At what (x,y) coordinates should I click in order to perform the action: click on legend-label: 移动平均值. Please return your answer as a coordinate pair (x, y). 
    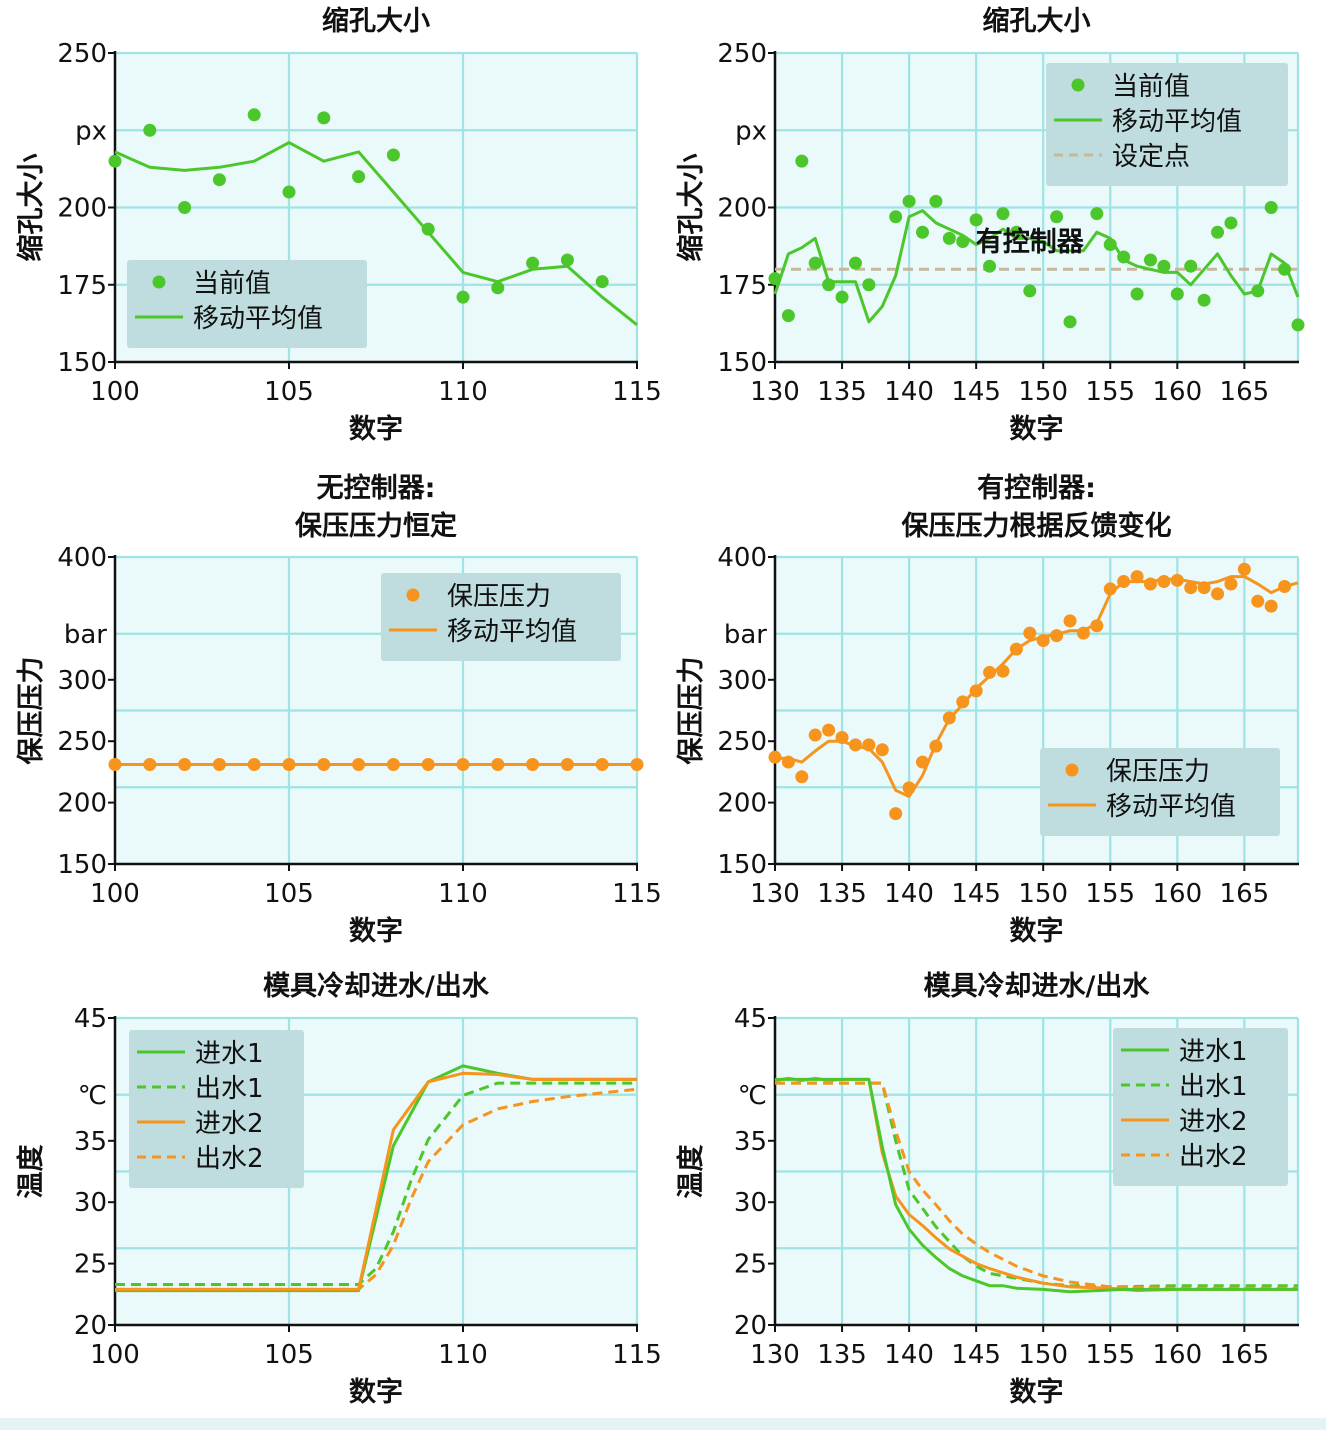
    Looking at the image, I should click on (1171, 807).